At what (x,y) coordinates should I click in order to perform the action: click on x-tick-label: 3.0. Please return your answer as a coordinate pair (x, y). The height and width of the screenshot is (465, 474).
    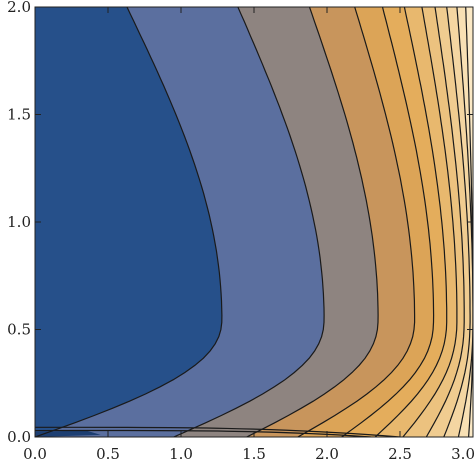
    Looking at the image, I should click on (462, 454).